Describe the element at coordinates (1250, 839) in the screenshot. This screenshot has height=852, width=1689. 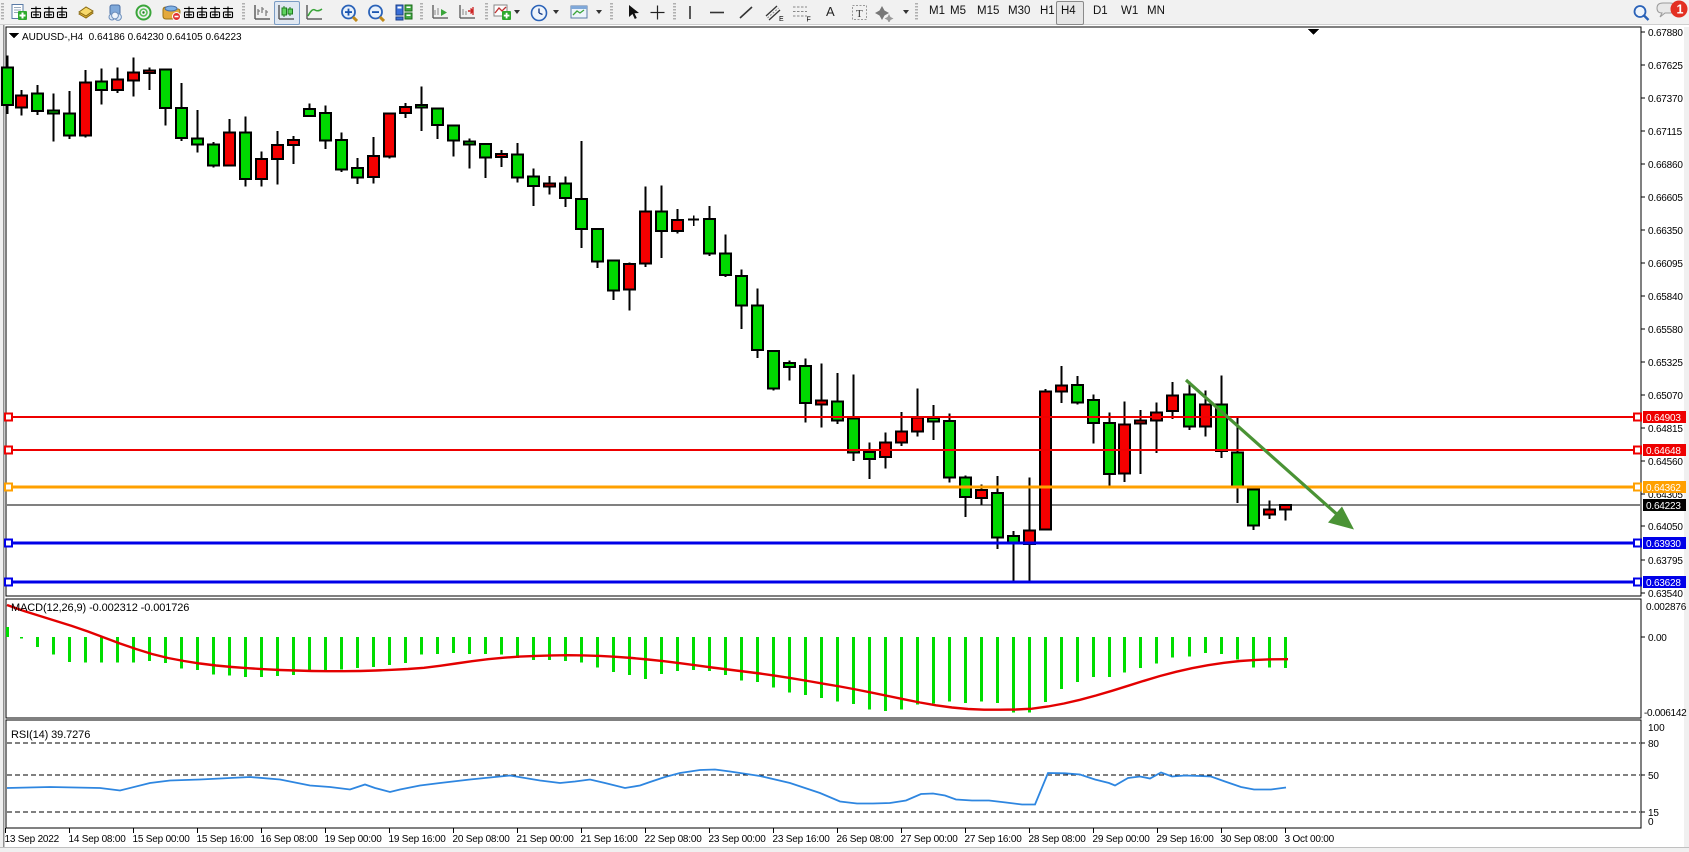
I see `svg-text: 30 Sep 08:00` at that location.